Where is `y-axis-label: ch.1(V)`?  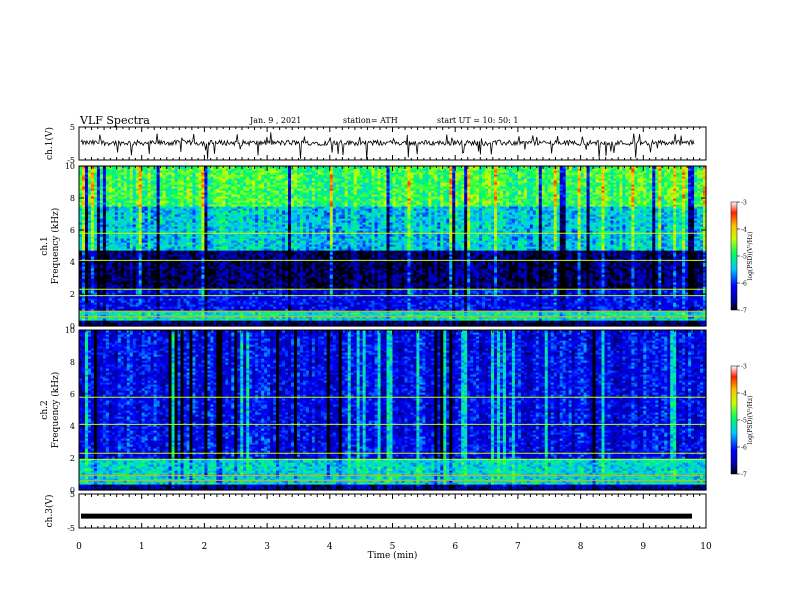 y-axis-label: ch.1(V) is located at coordinates (49, 143).